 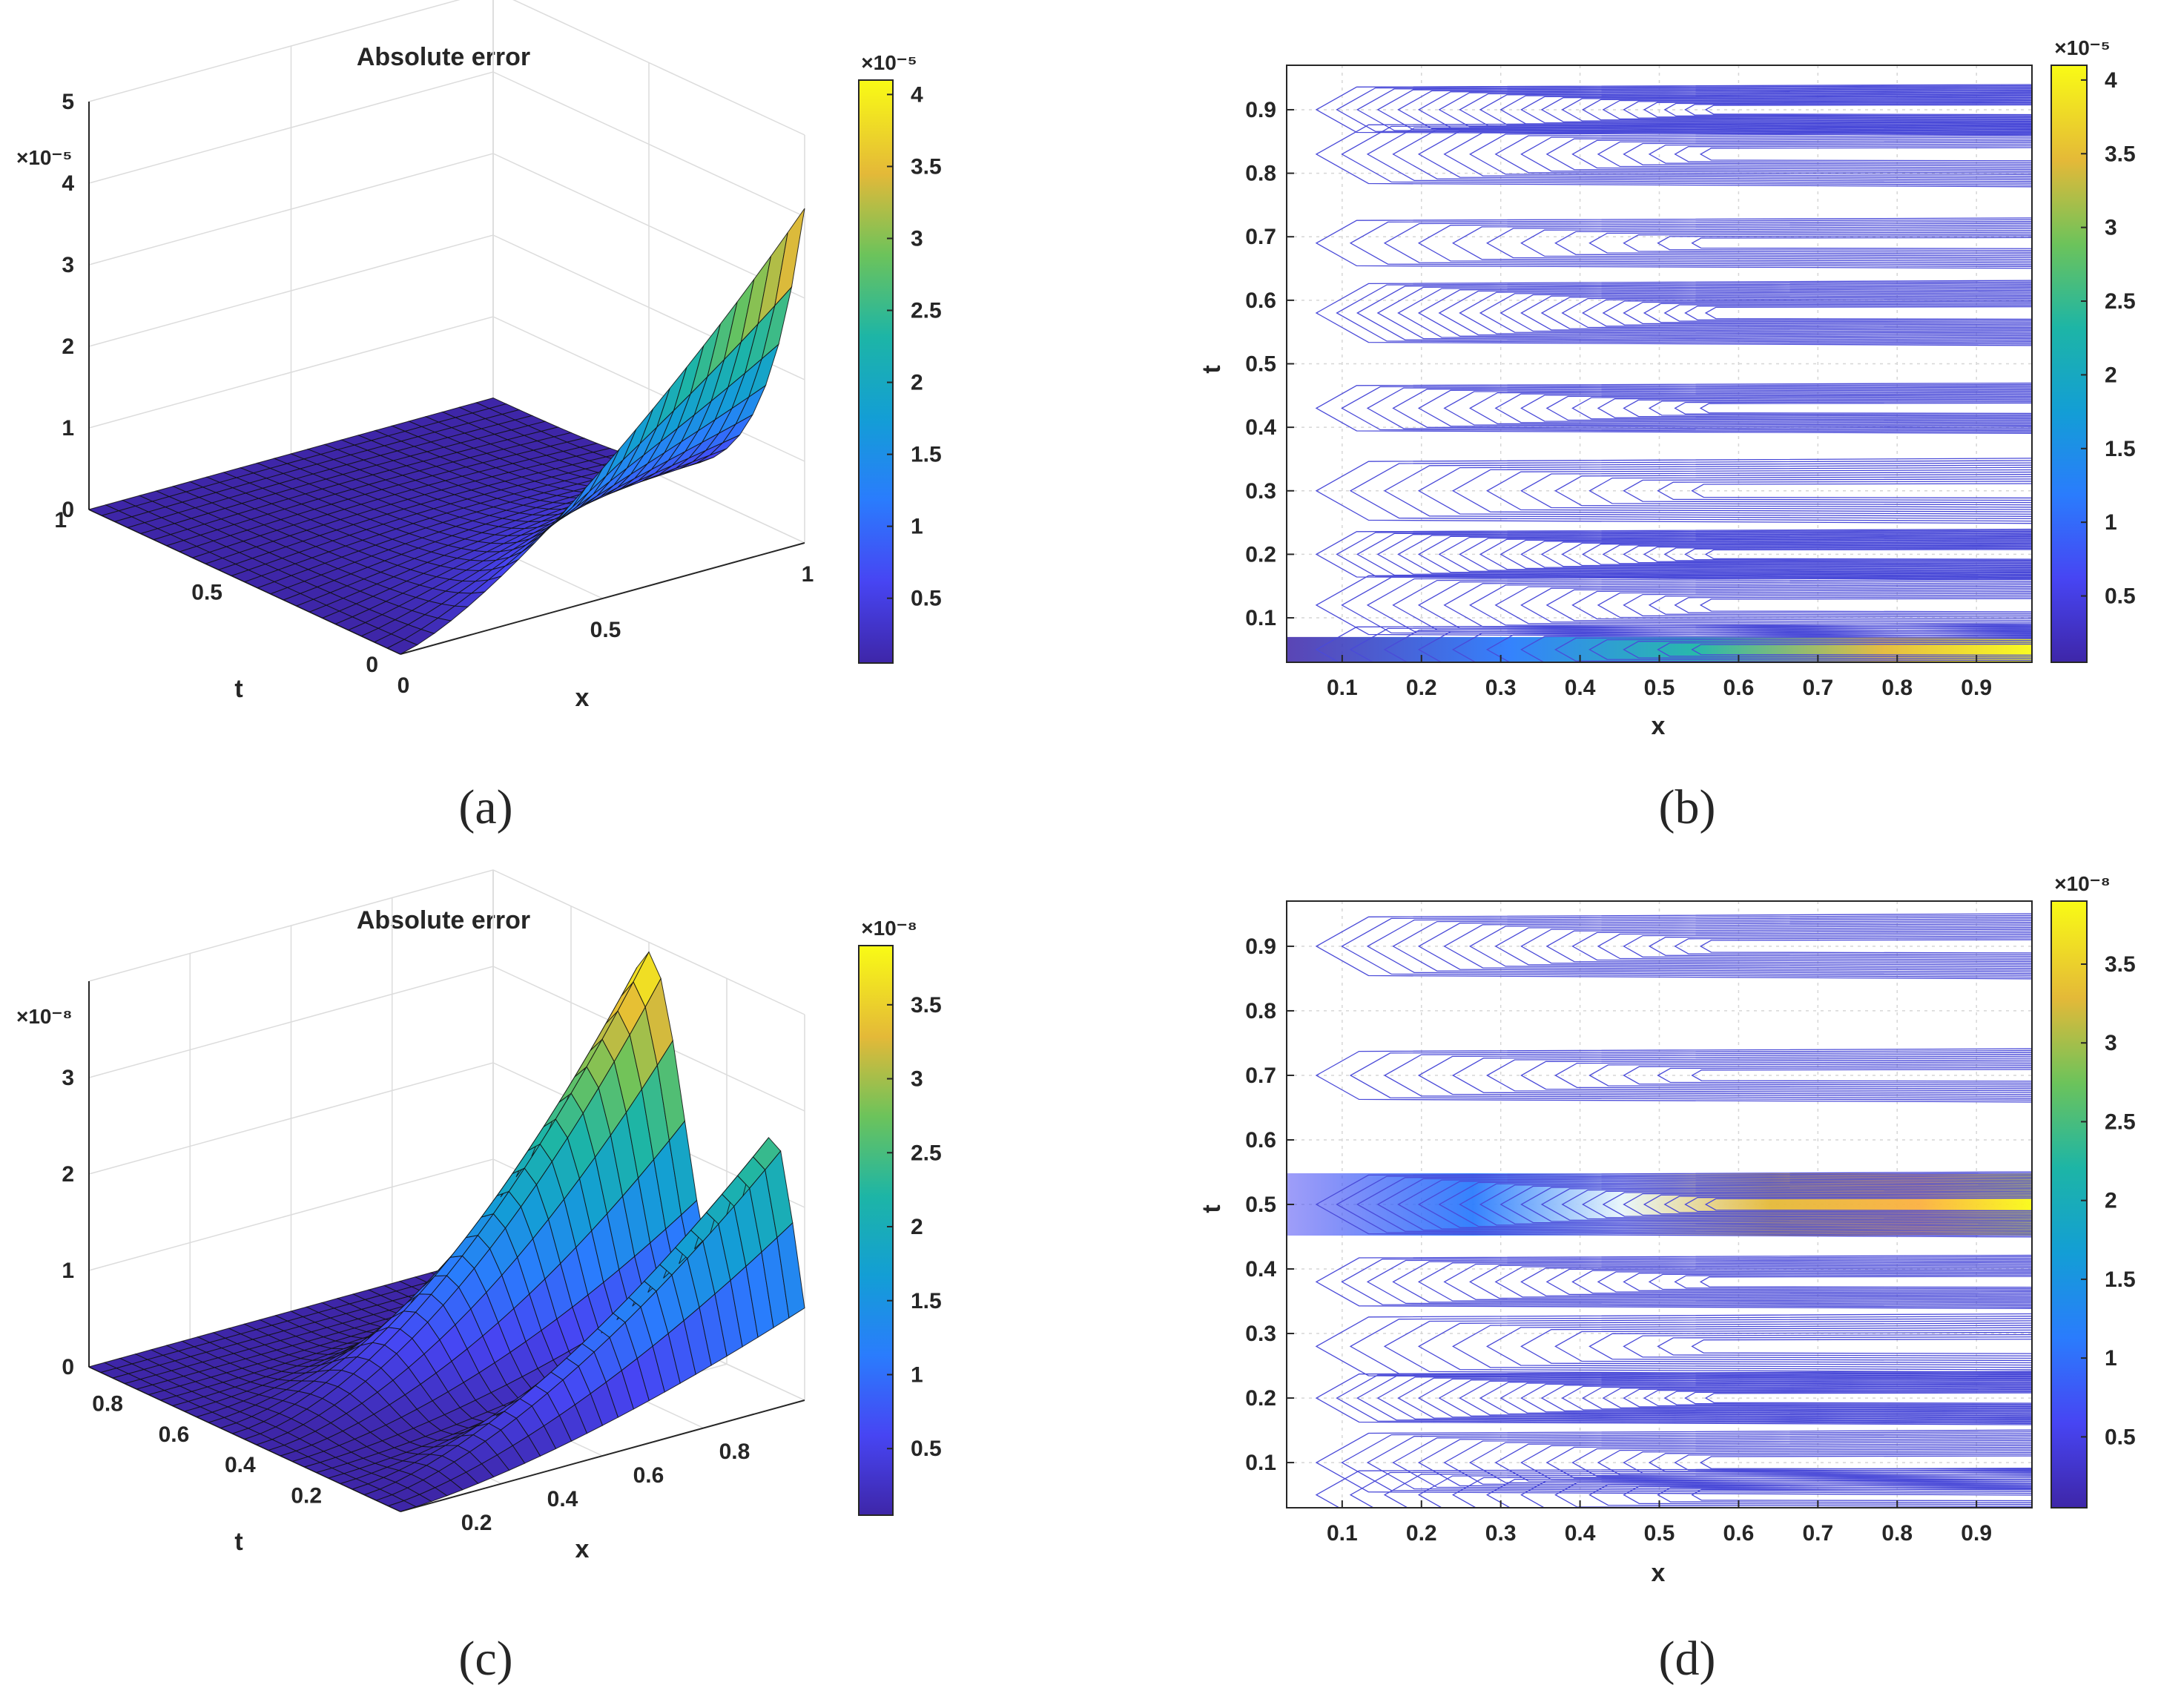 I want to click on z-tick-label: 0, so click(x=68, y=510).